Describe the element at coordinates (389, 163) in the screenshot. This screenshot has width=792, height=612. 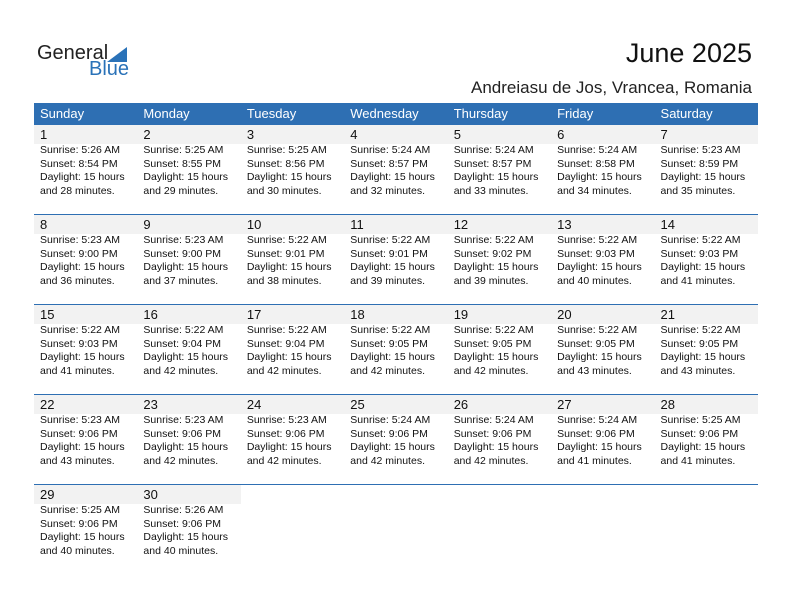
I see `sunset-text: Sunset: 8:57 PM` at that location.